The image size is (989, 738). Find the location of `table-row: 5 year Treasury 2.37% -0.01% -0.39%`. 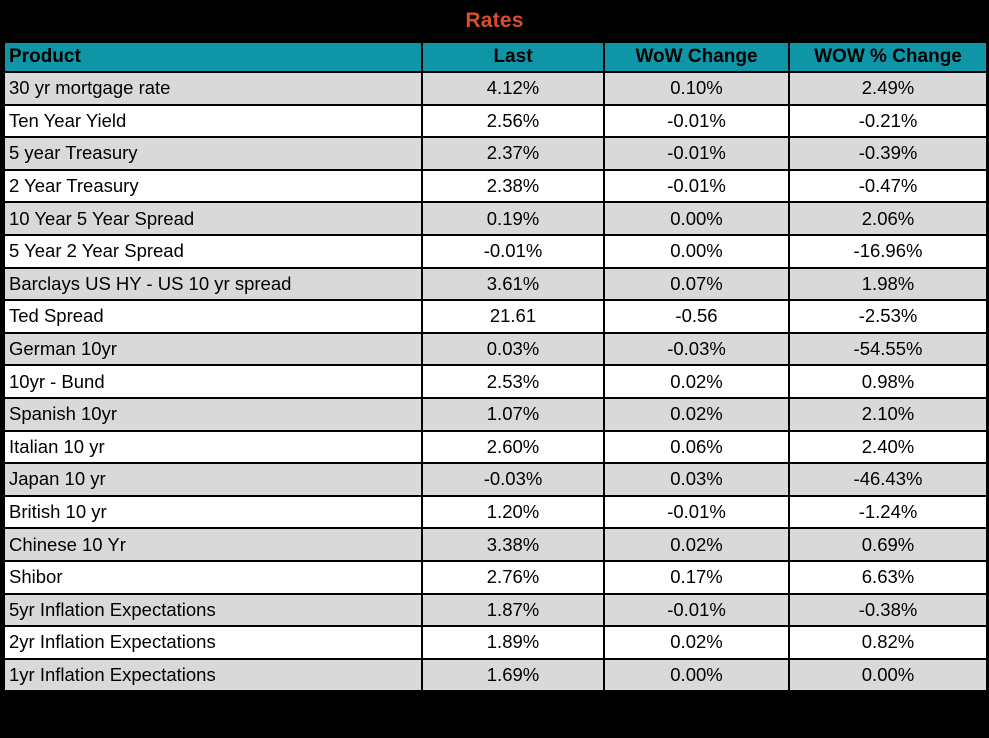

table-row: 5 year Treasury 2.37% -0.01% -0.39% is located at coordinates (495, 153).